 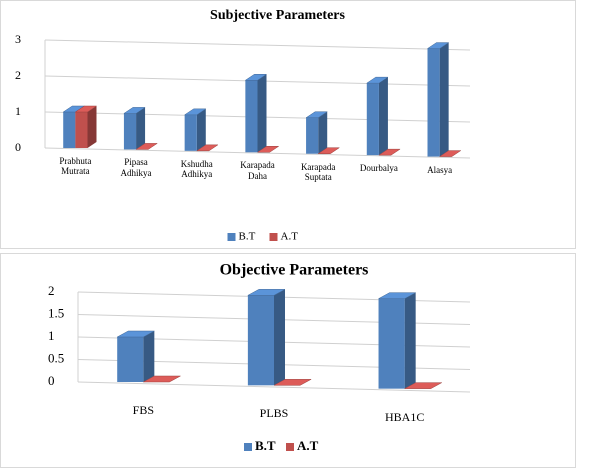 I want to click on x-tick-label: Alasya, so click(x=440, y=169).